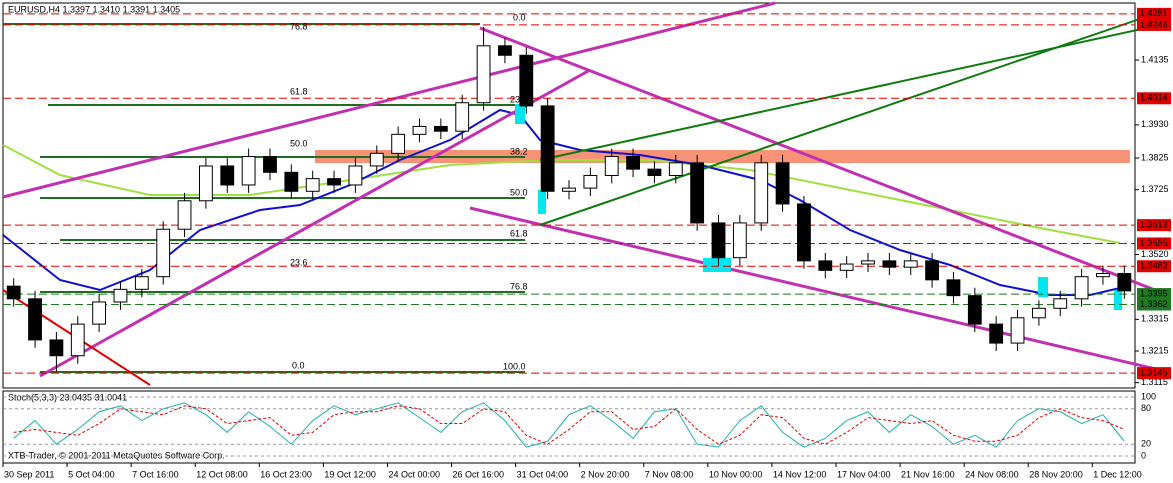 The height and width of the screenshot is (483, 1173). Describe the element at coordinates (1146, 408) in the screenshot. I see `y-tick-label: 80` at that location.